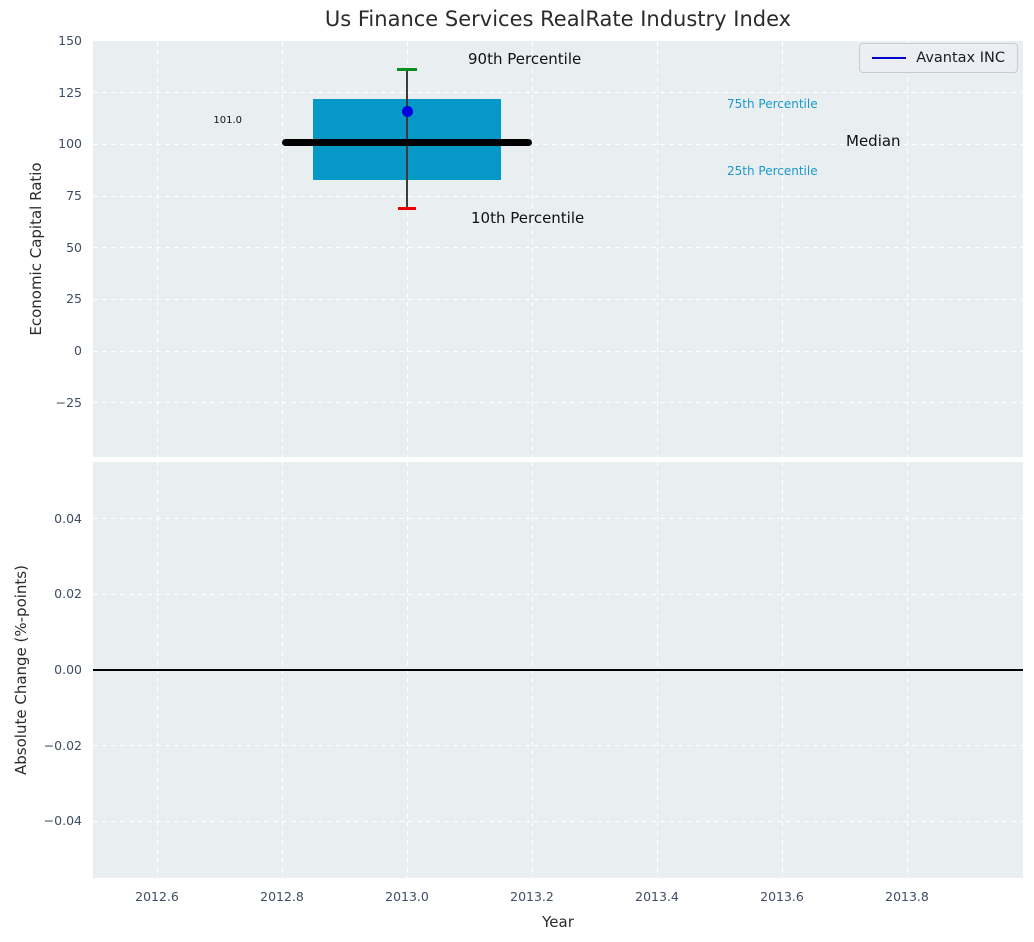 This screenshot has width=1034, height=942. What do you see at coordinates (558, 922) in the screenshot?
I see `x-axis-label: Year` at bounding box center [558, 922].